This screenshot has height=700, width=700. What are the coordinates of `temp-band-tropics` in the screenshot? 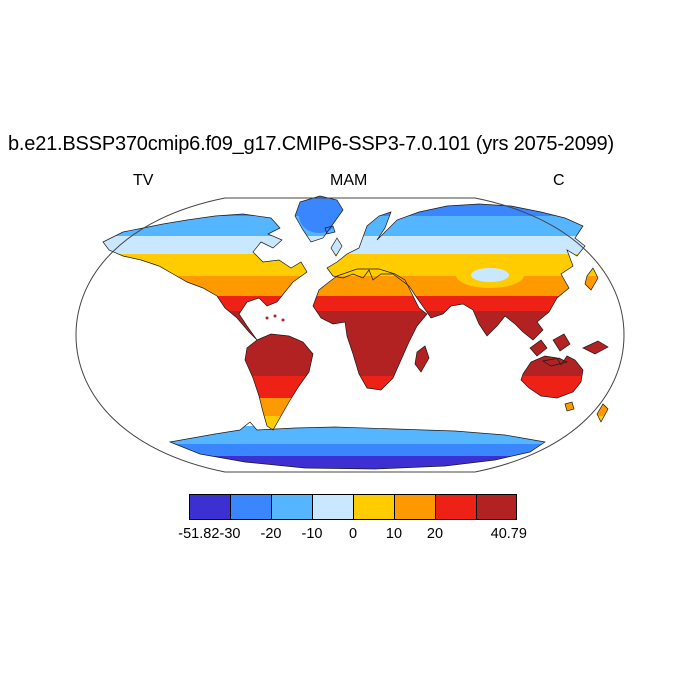 It's located at (355, 343).